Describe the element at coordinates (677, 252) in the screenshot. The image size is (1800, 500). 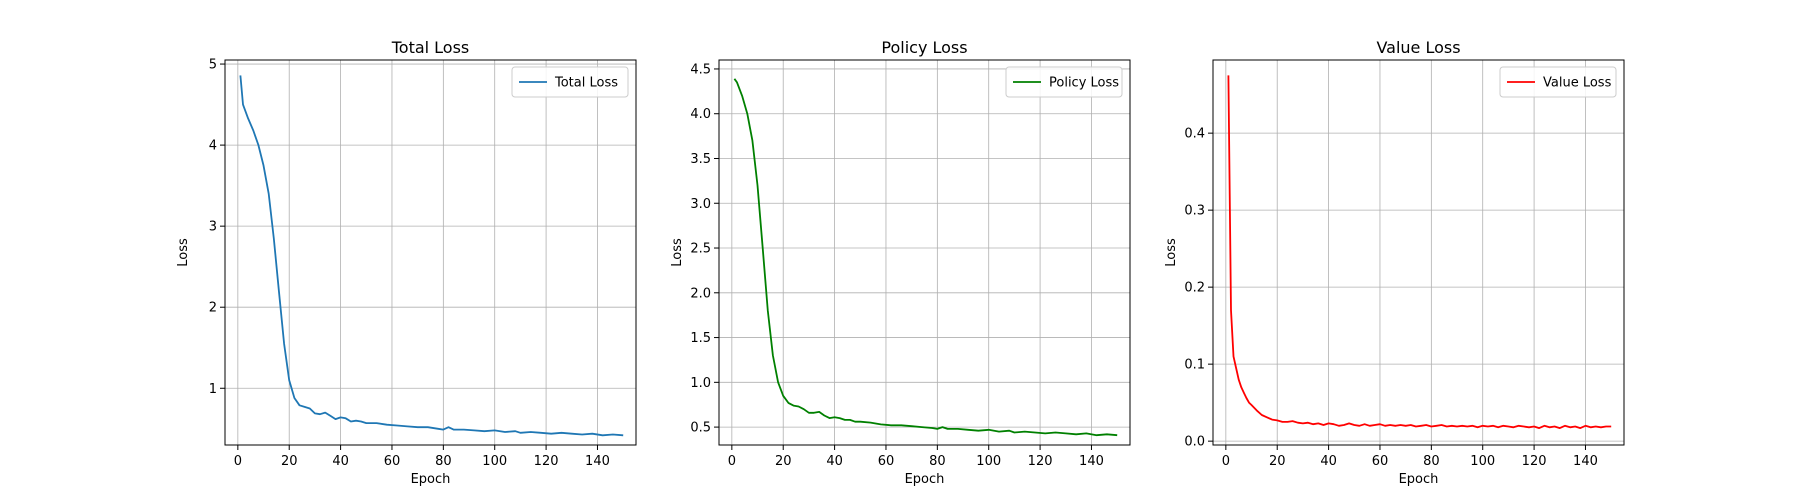
I see `y-axis-label-policy-loss: Loss` at that location.